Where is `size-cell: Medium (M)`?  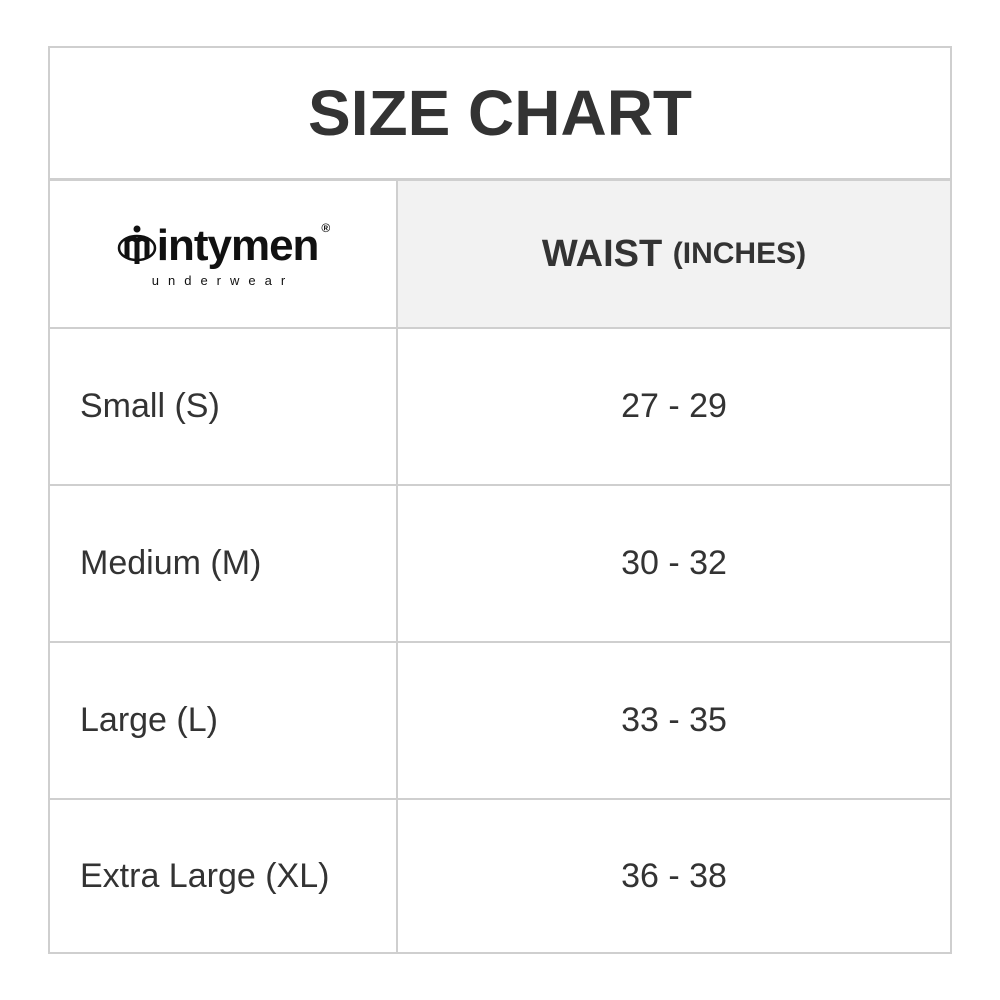 size-cell: Medium (M) is located at coordinates (224, 563).